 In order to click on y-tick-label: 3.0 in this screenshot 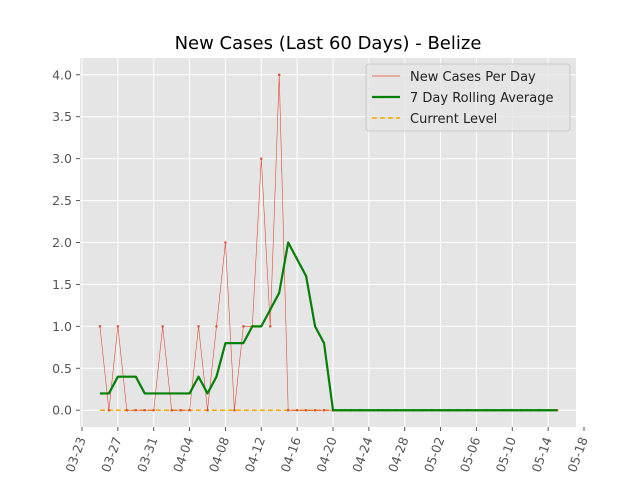, I will do `click(62, 158)`.